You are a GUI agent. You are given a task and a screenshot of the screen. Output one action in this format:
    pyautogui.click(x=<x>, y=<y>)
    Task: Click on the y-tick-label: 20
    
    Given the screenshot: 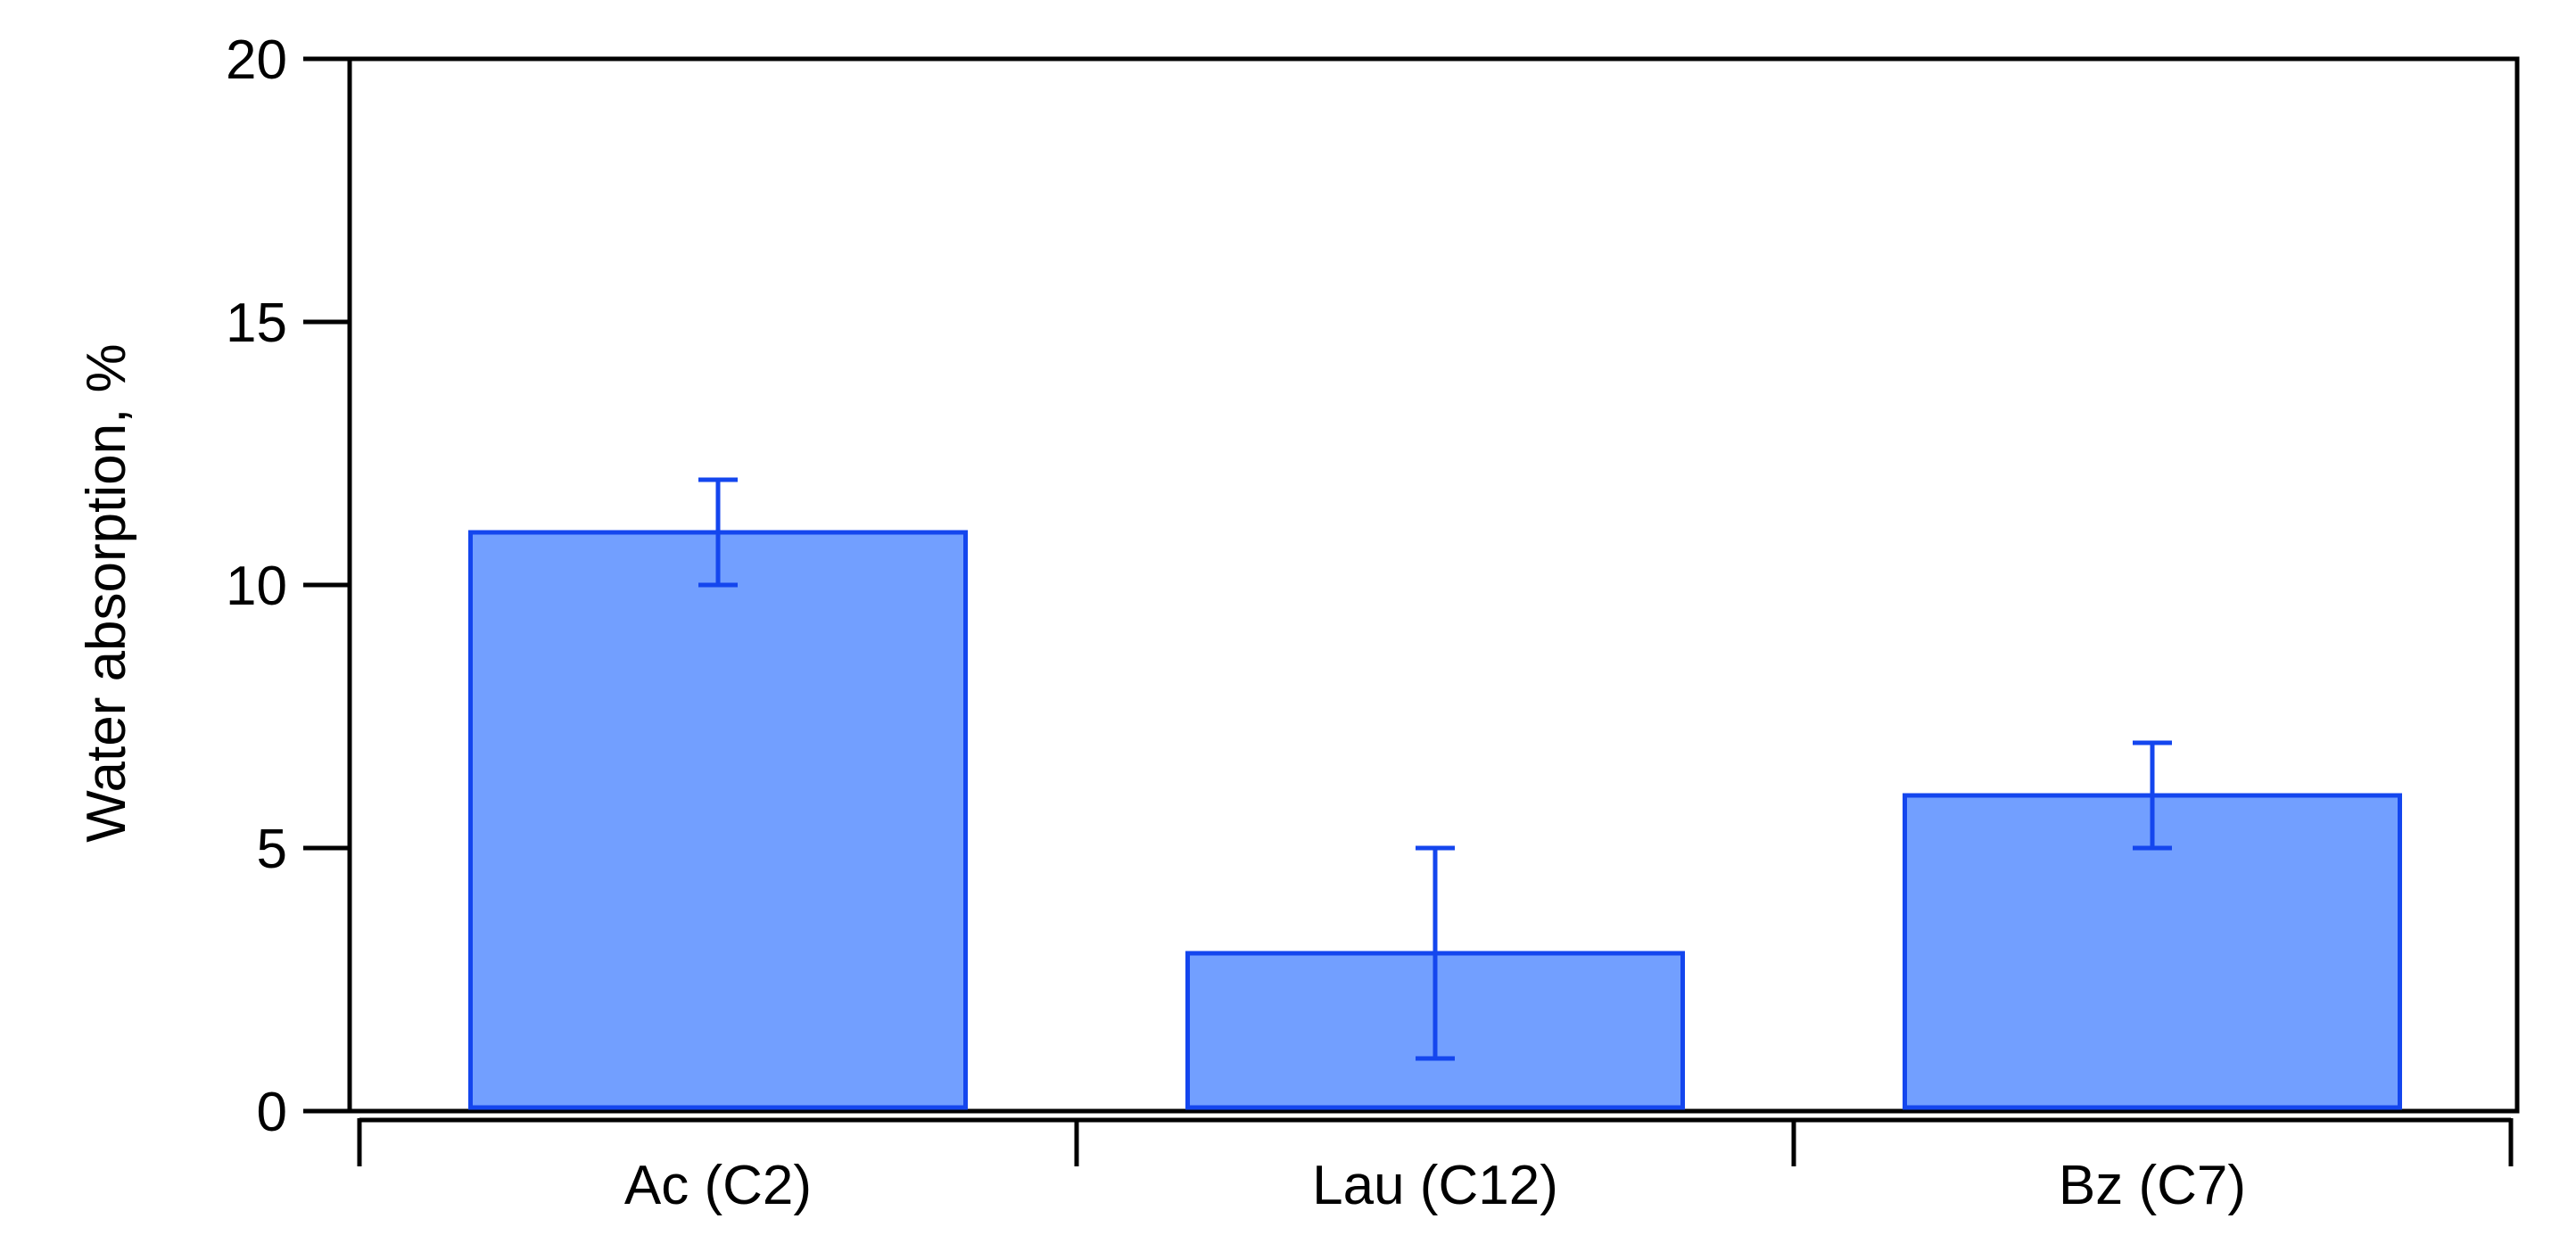 What is the action you would take?
    pyautogui.click(x=256, y=60)
    